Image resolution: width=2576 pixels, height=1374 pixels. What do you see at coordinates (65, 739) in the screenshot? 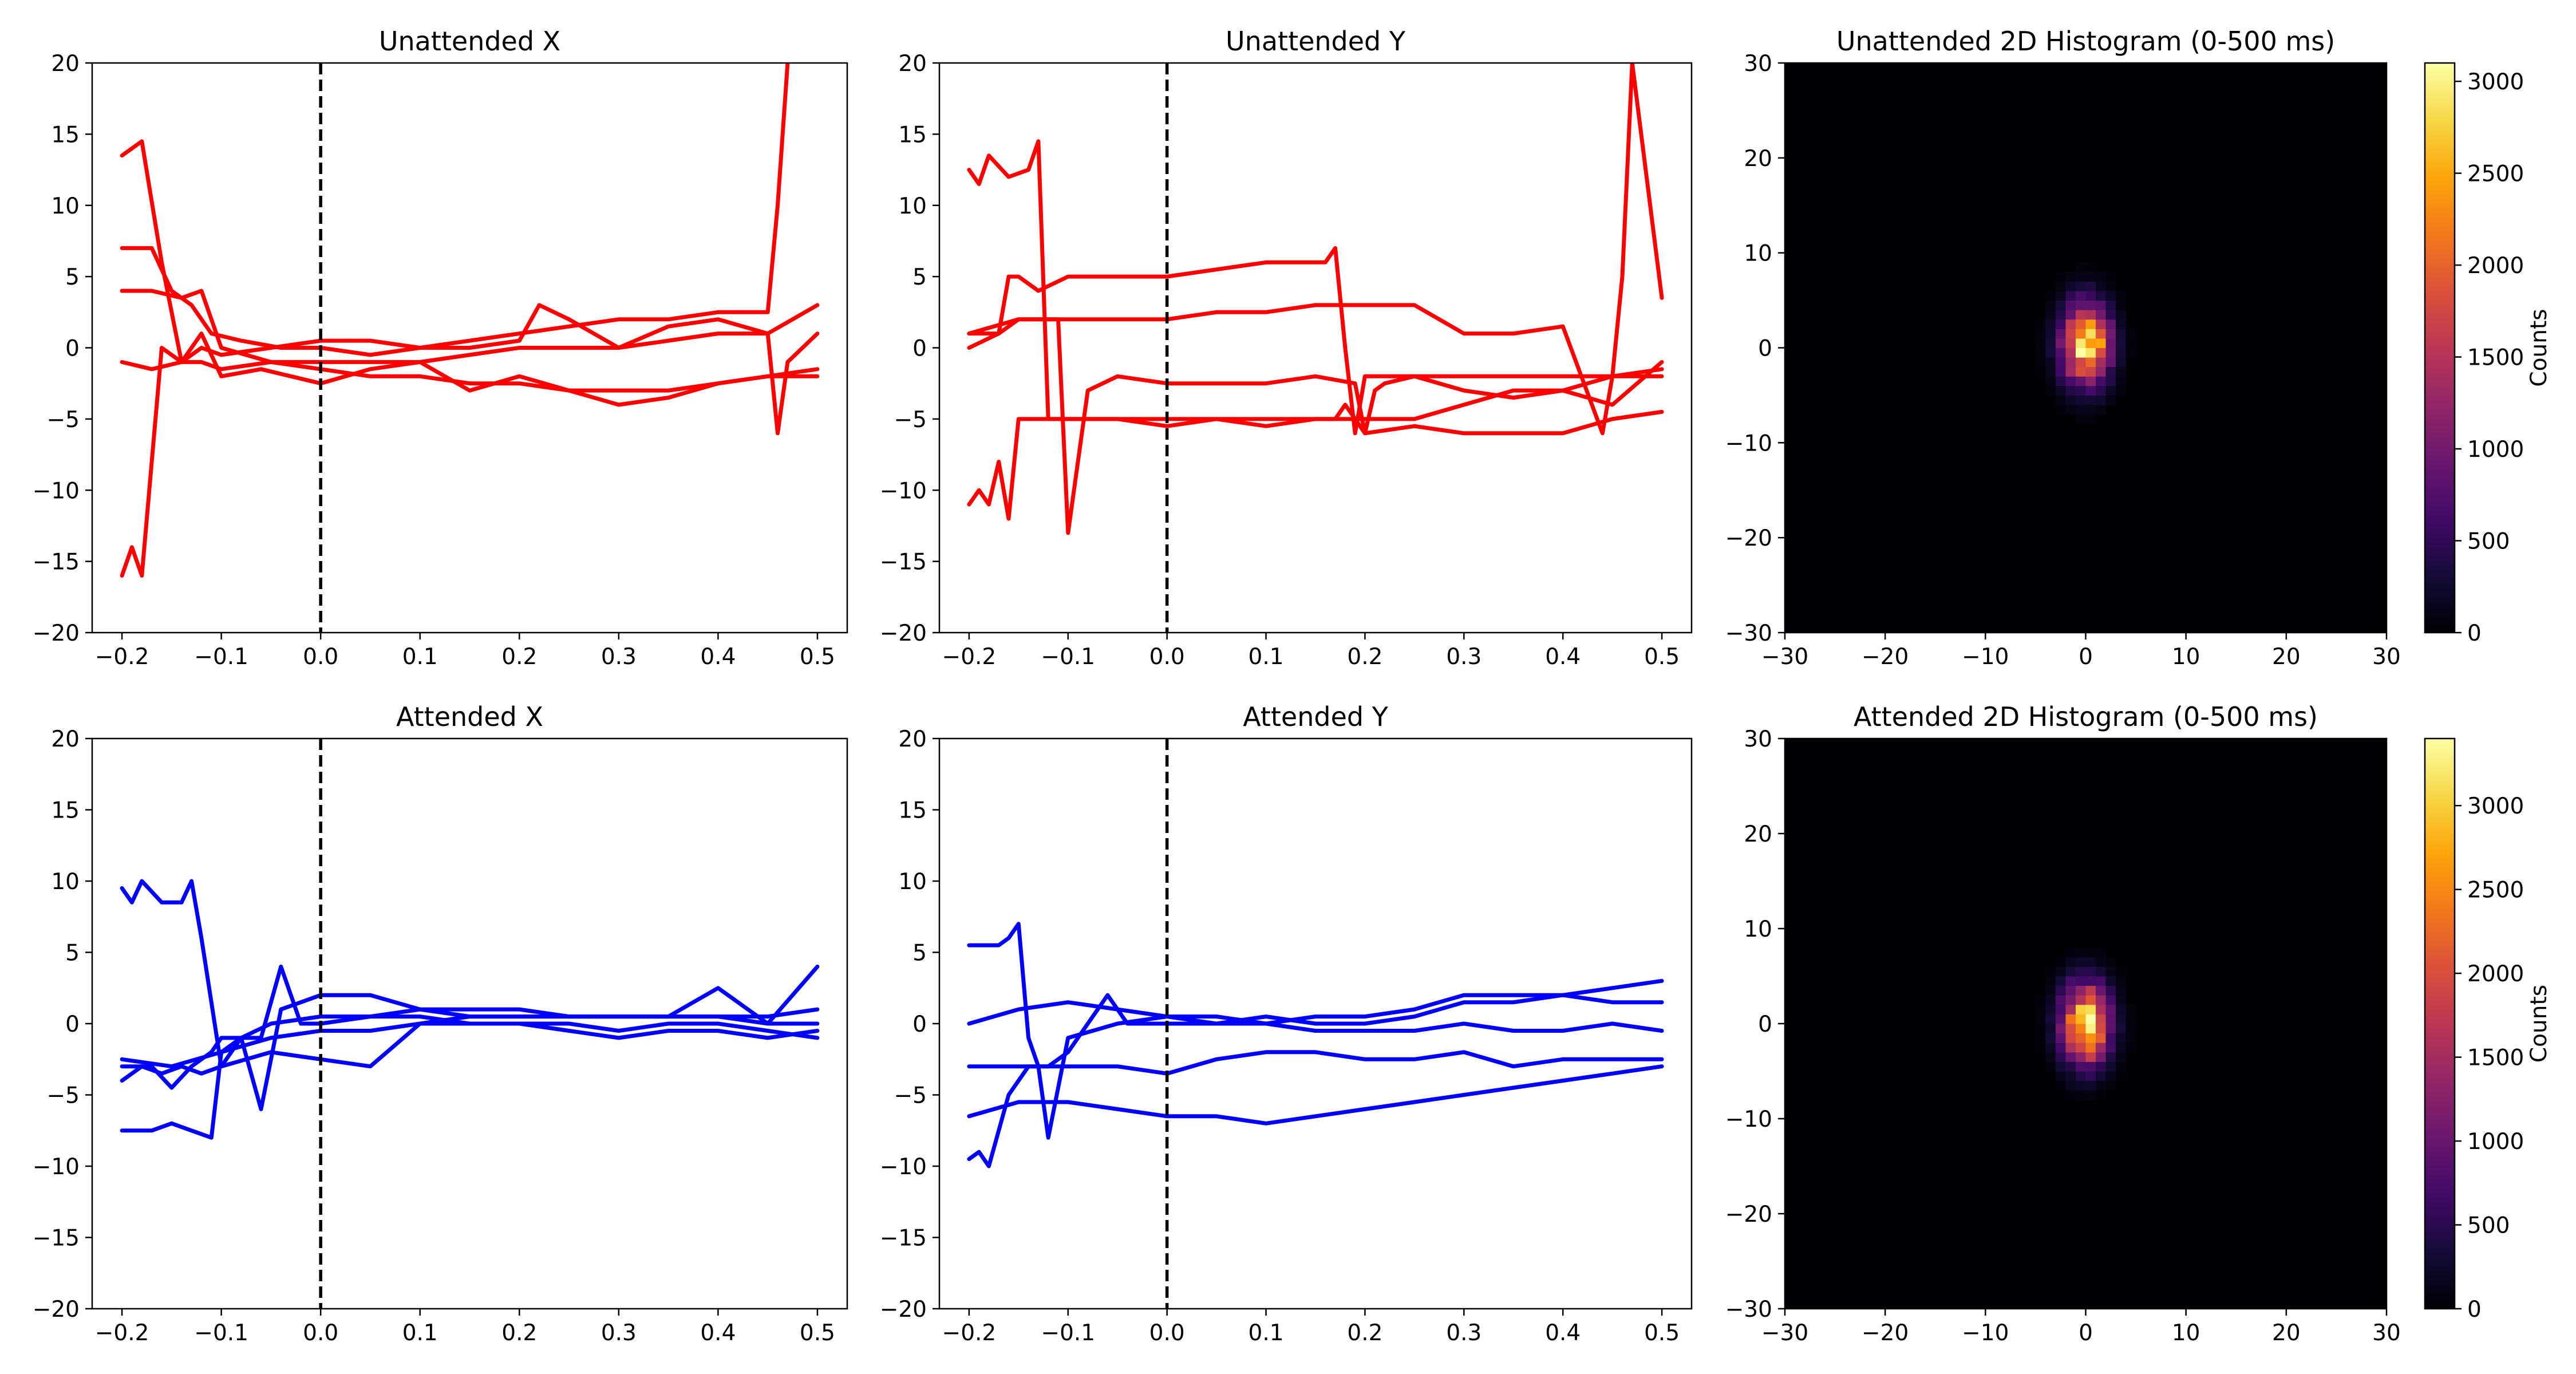
I see `y-tick-label: 20` at bounding box center [65, 739].